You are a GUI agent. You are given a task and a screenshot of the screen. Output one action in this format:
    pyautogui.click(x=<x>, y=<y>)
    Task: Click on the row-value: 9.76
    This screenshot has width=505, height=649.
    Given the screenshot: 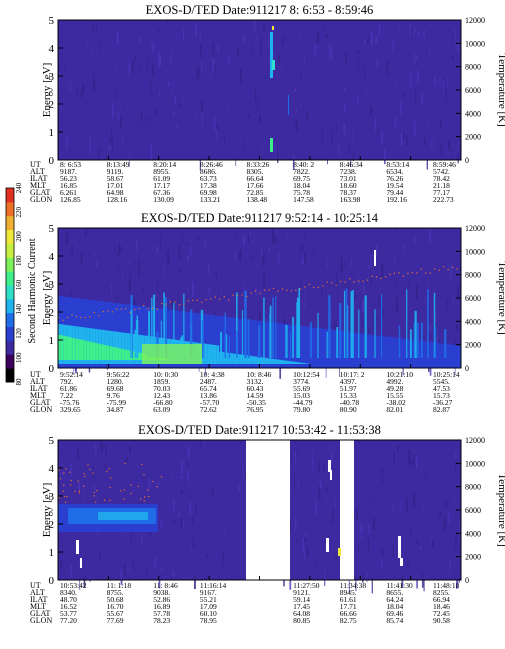 What is the action you would take?
    pyautogui.click(x=113, y=395)
    